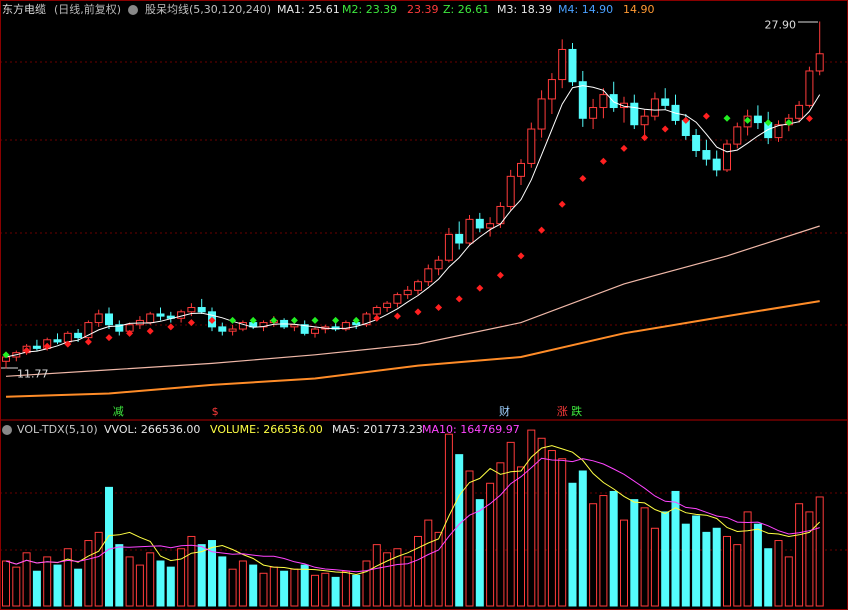  I want to click on event-marker: 跌, so click(576, 411).